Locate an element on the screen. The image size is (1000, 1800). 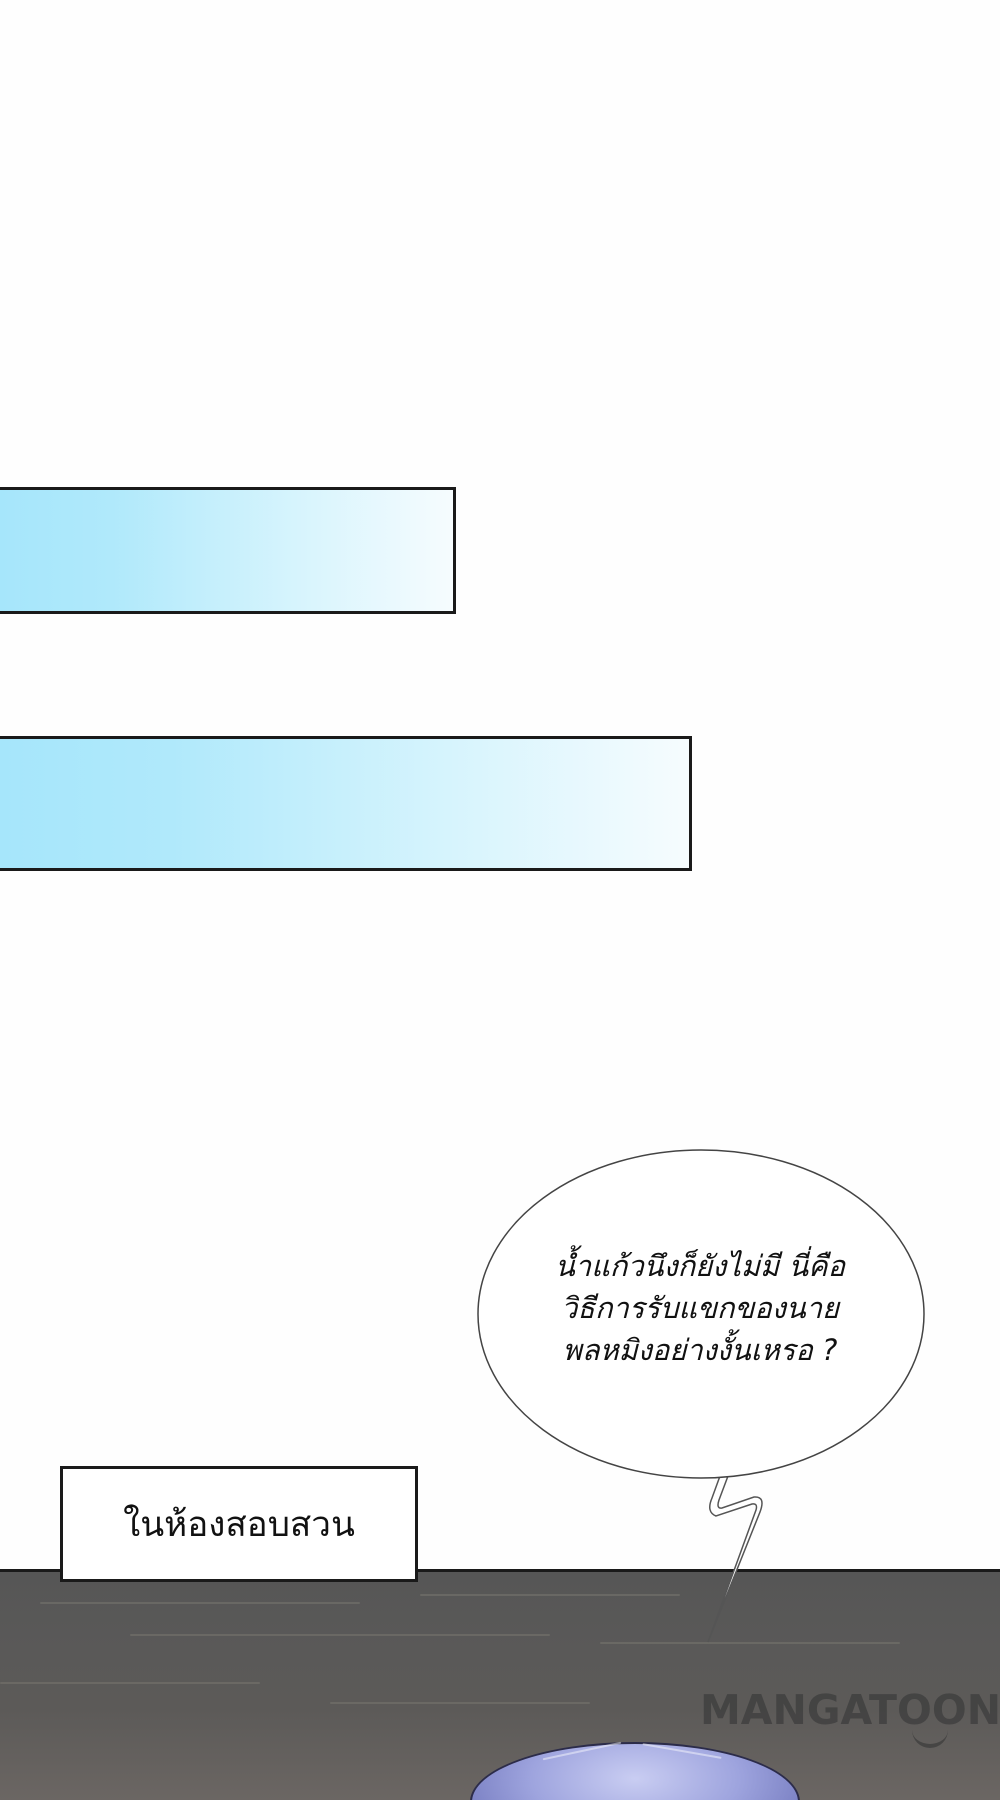
interrogation-room-panel is located at coordinates (500, 1684).